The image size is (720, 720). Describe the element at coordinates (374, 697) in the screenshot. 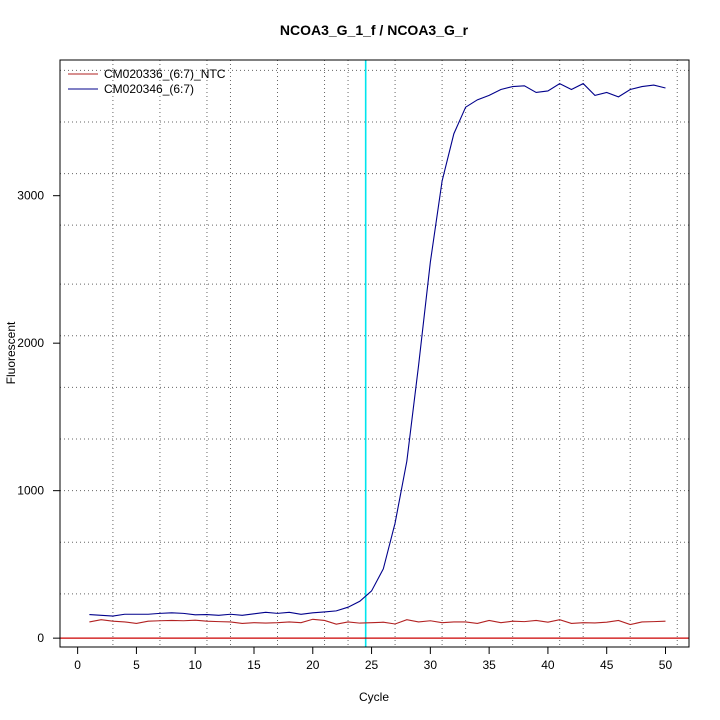

I see `x-axis-label: Cycle` at that location.